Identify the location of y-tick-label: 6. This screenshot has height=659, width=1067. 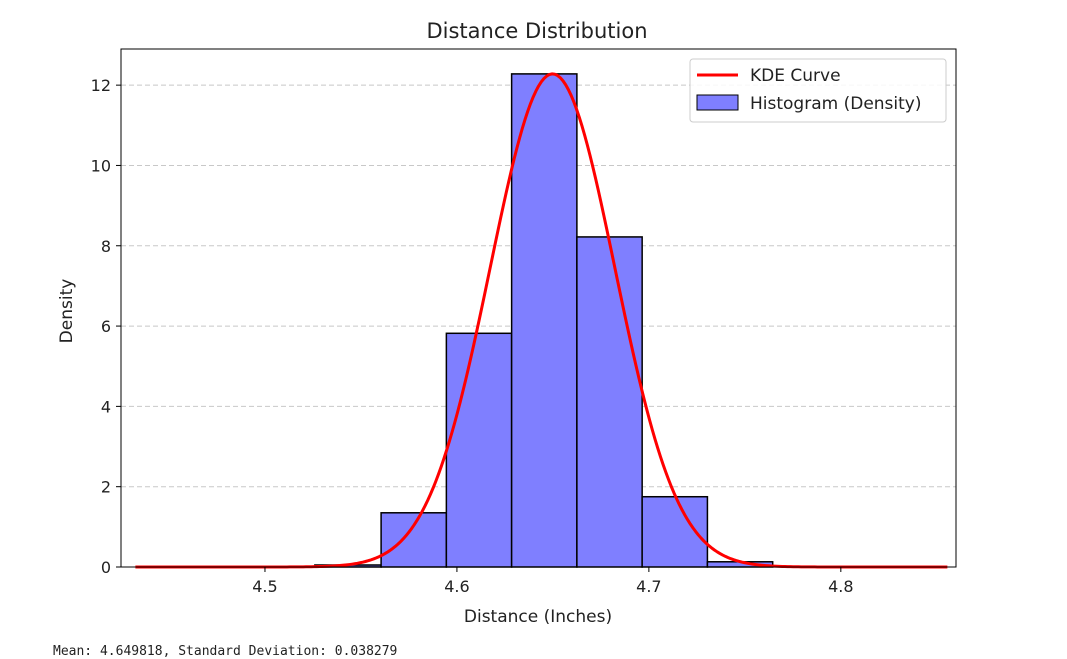
(106, 326).